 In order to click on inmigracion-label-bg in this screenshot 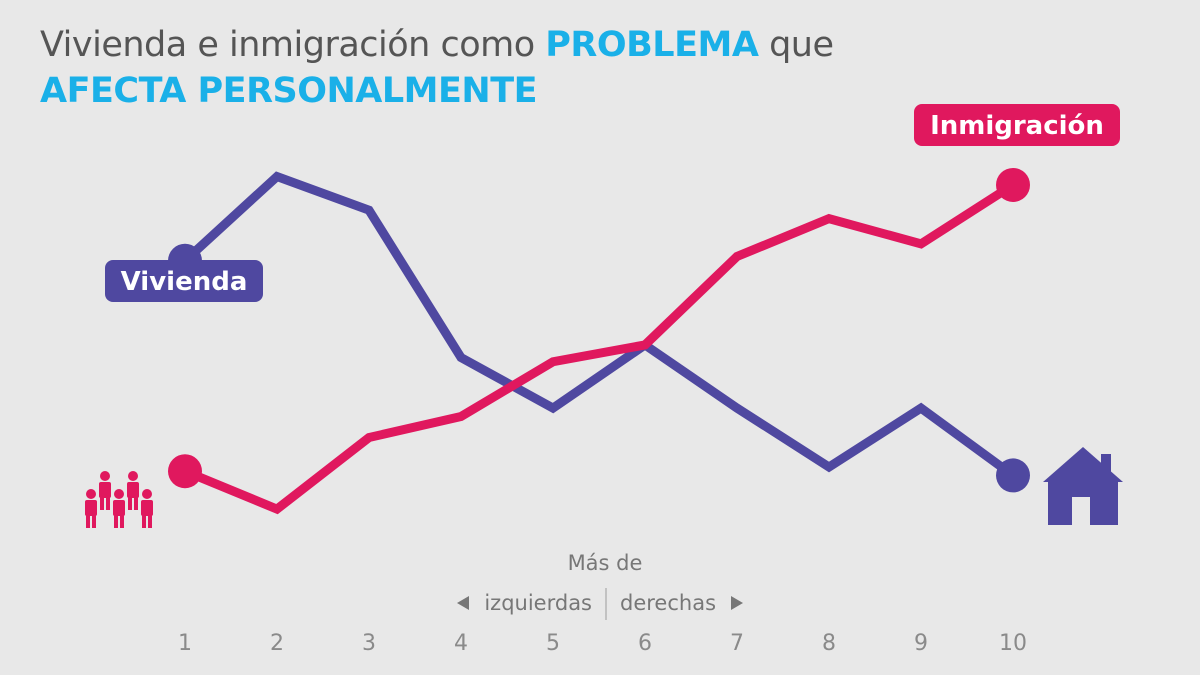, I will do `click(1017, 125)`.